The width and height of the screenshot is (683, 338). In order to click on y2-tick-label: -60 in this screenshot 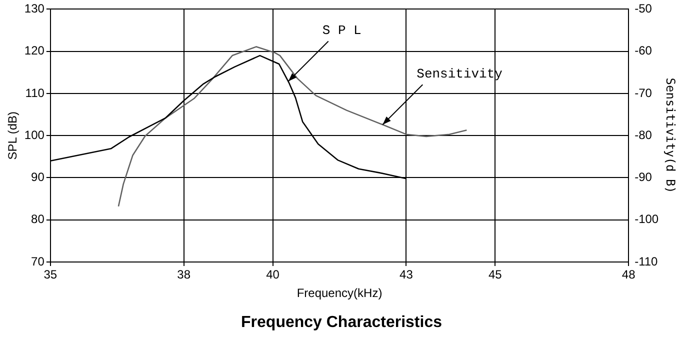, I will do `click(643, 51)`.